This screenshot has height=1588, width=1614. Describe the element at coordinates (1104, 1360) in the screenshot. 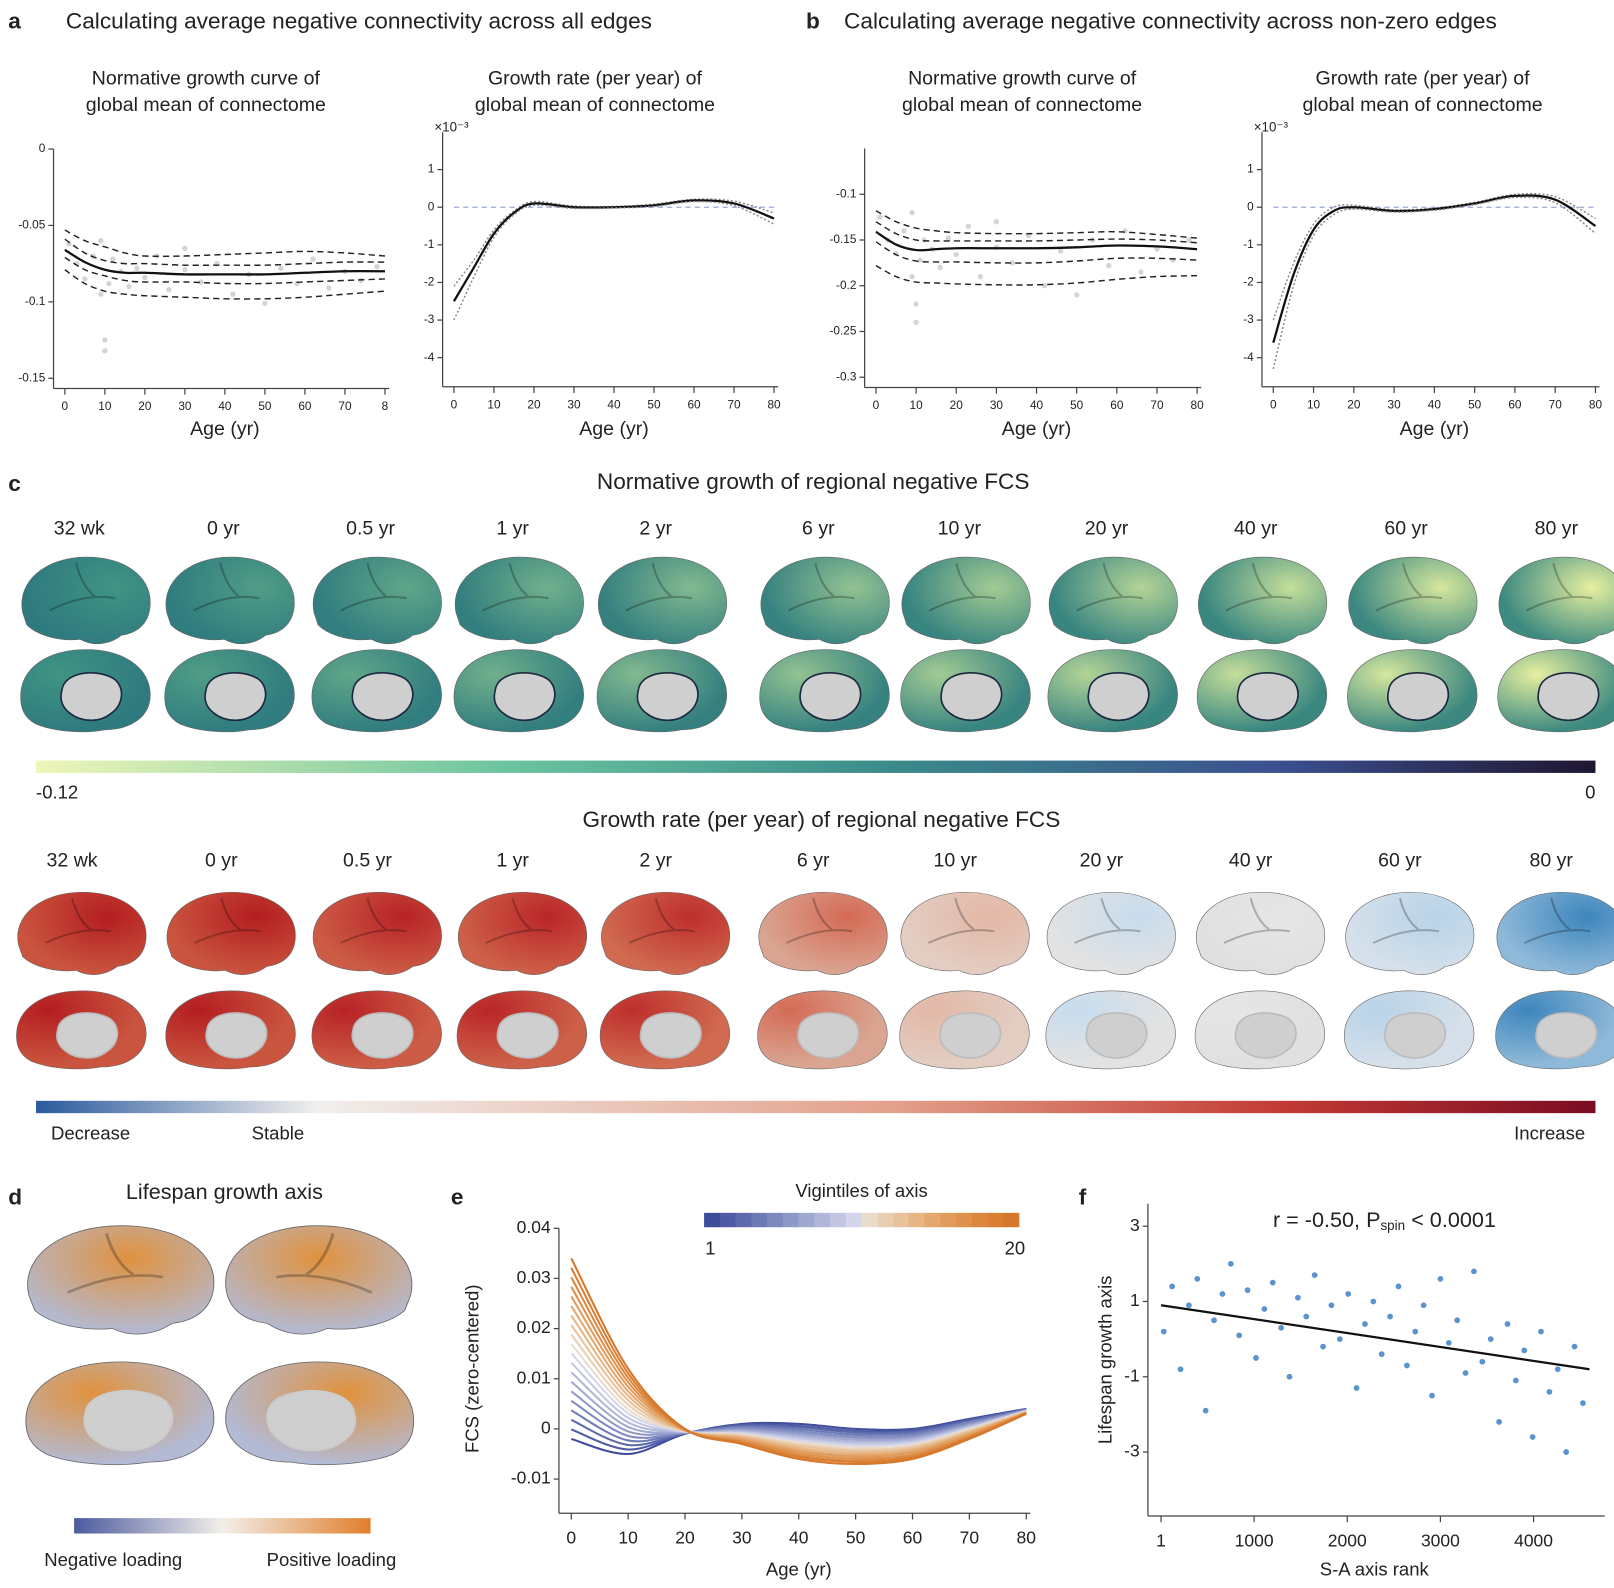

I see `y-axis-label: Lifespan growth axis` at that location.